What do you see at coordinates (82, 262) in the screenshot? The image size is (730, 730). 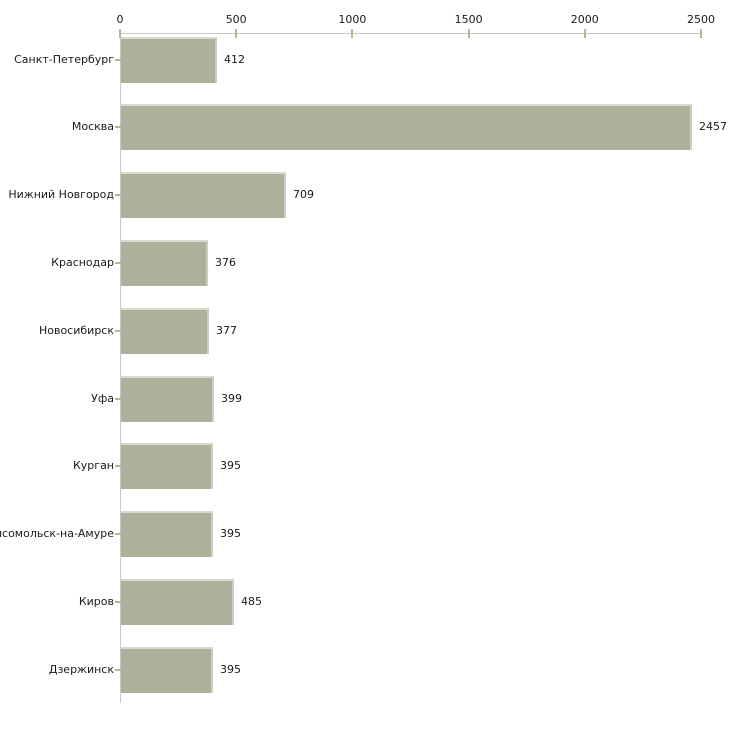 I see `y-axis-label: Краснодар` at bounding box center [82, 262].